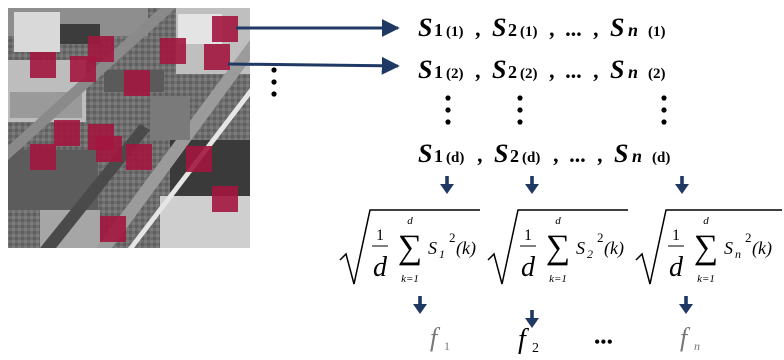 The height and width of the screenshot is (360, 784). What do you see at coordinates (425, 27) in the screenshot?
I see `row1-s1-symbol: S` at bounding box center [425, 27].